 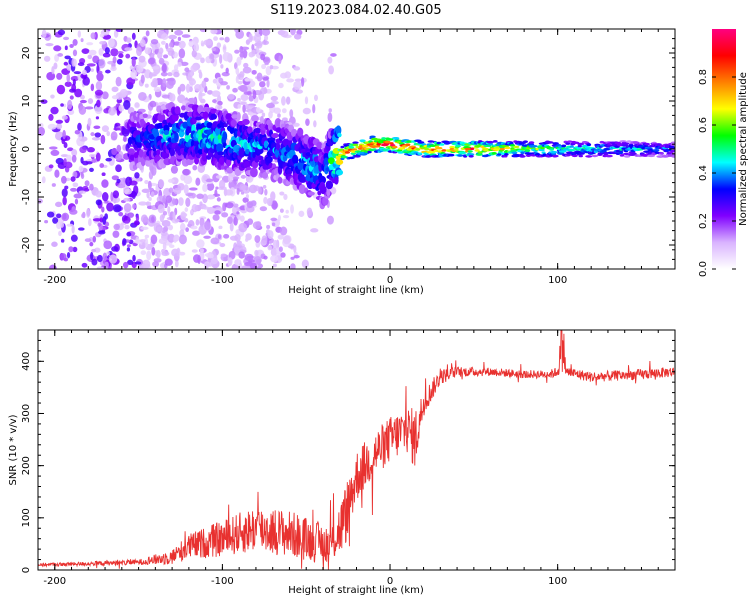 I want to click on colorbar-ticks: 0.0 0.2 0.4 0.6 0.8, so click(x=717, y=173).